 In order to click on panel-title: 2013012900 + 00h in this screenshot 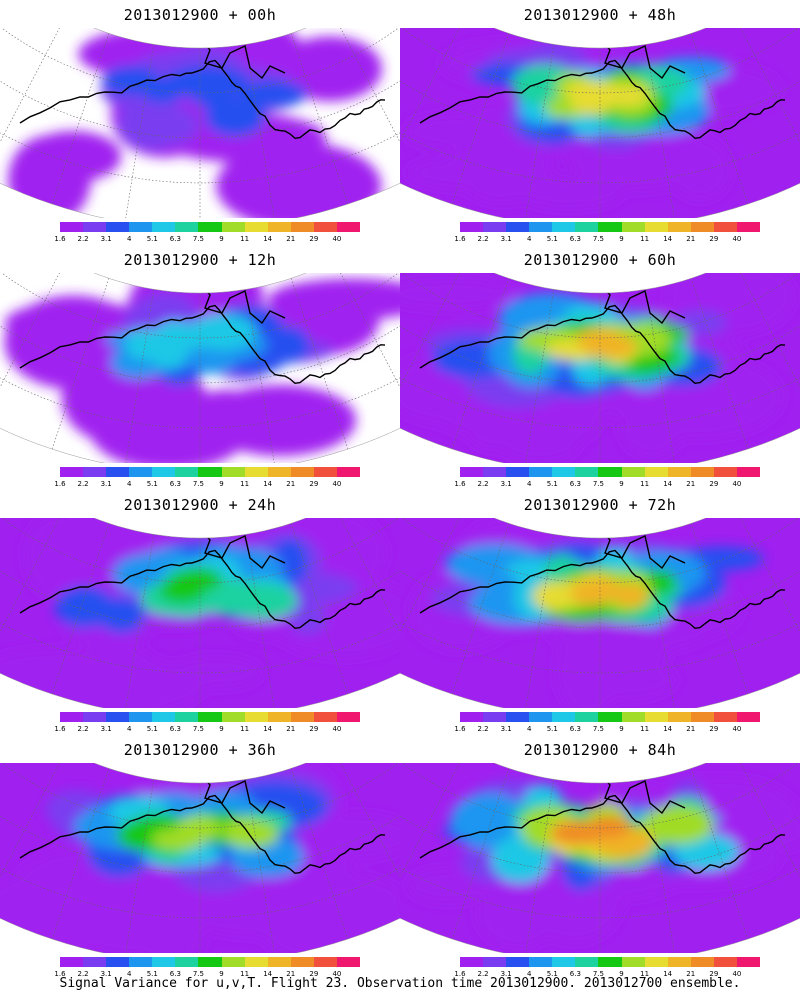, I will do `click(200, 15)`.